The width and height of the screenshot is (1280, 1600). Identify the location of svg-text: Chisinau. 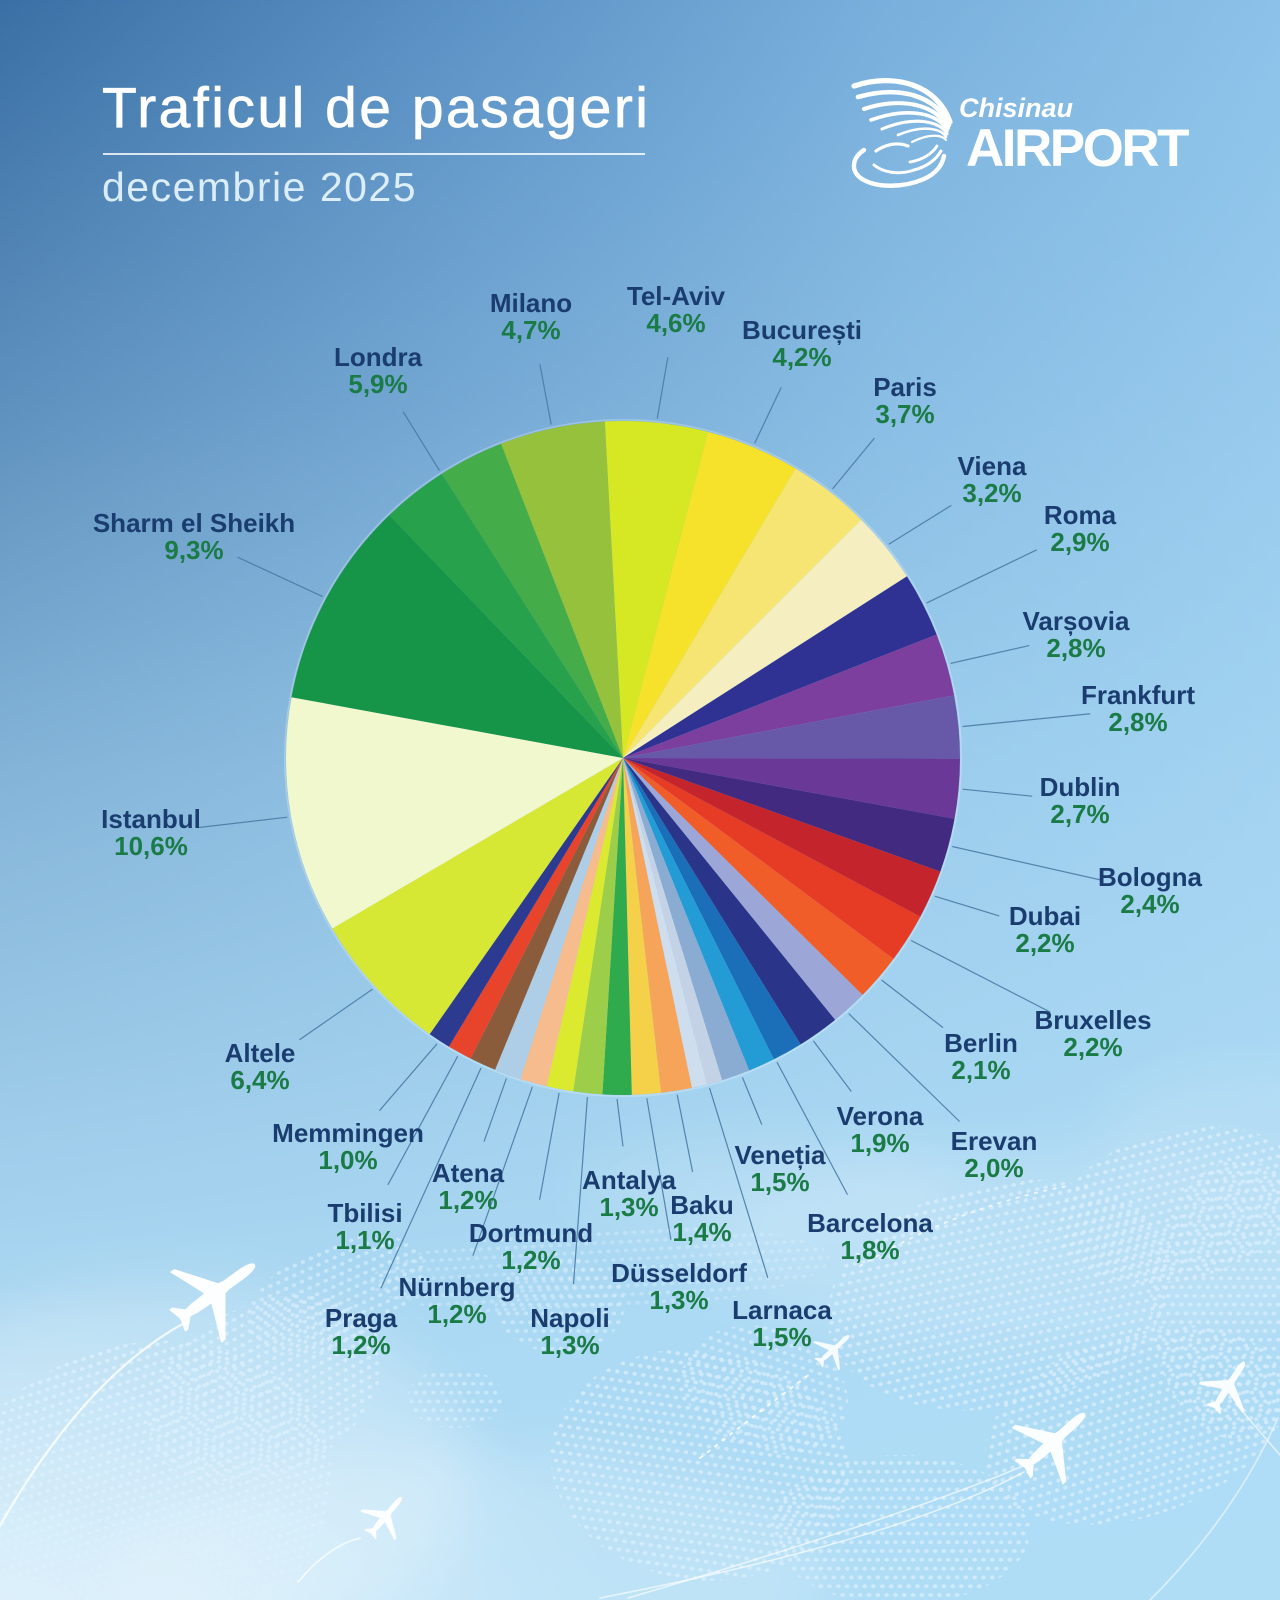
(1016, 108).